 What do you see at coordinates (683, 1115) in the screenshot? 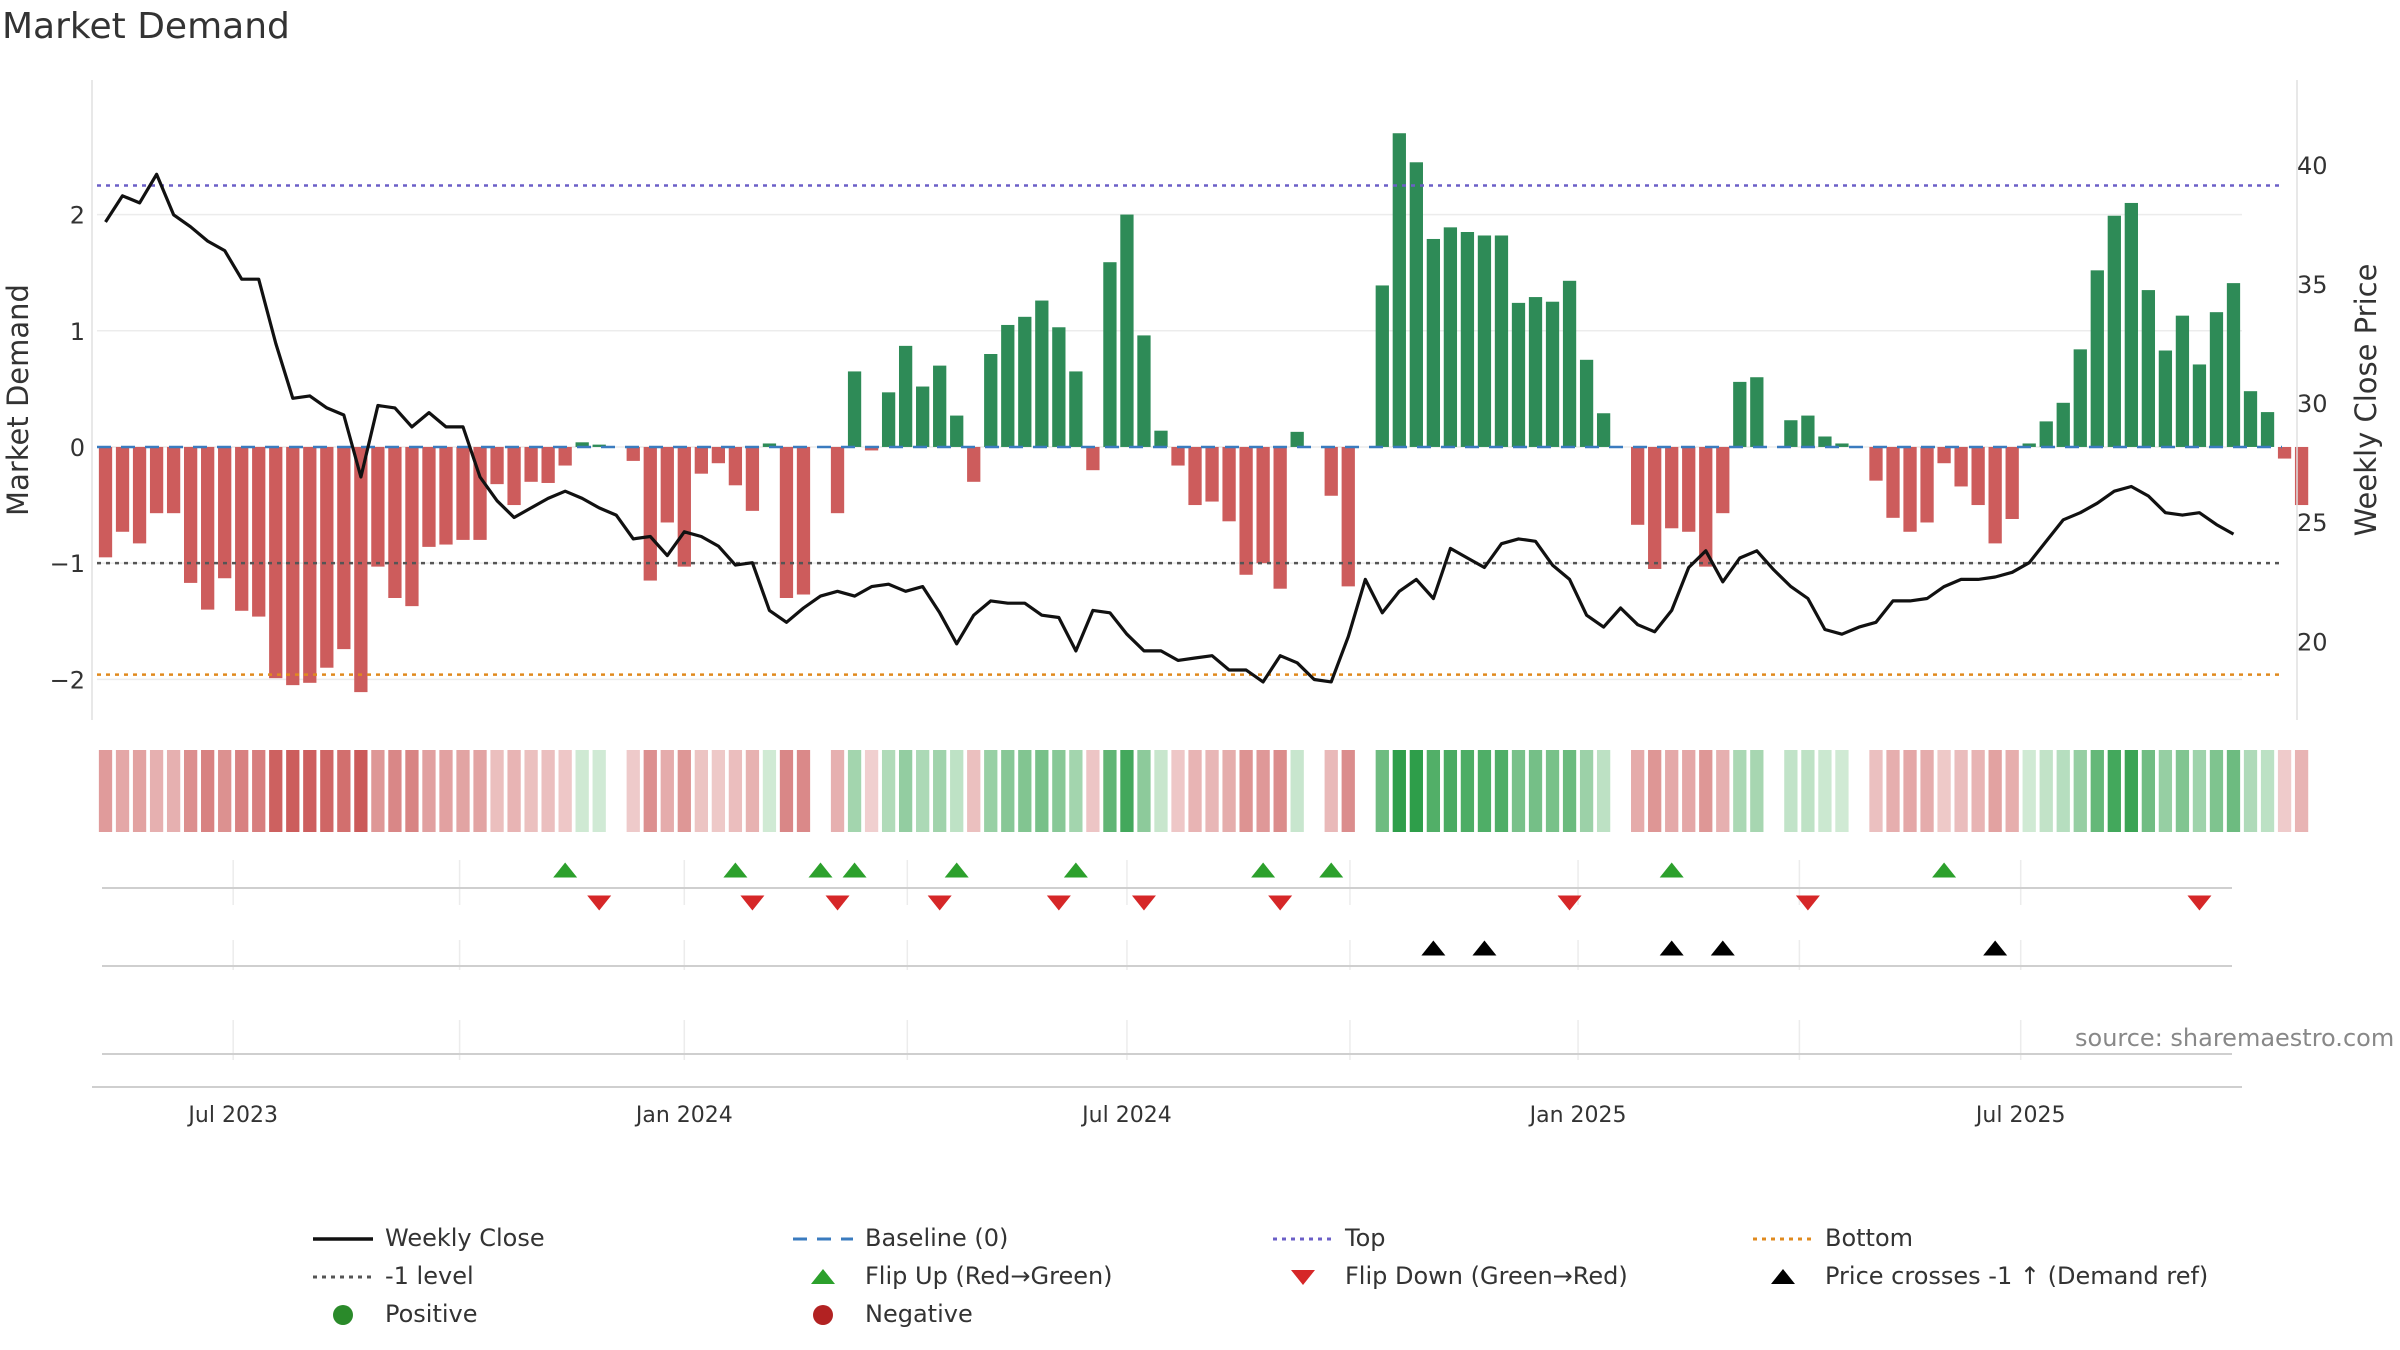
I see `x-tick-label: Jan 2024` at bounding box center [683, 1115].